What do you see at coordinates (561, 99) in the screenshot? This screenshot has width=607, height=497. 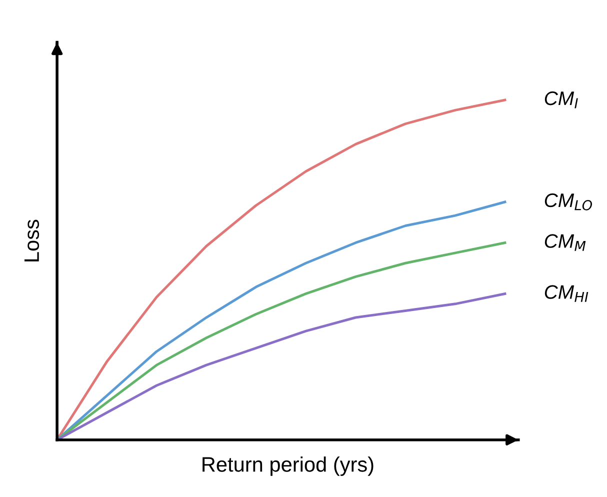 I see `text: CM$_{I}$` at bounding box center [561, 99].